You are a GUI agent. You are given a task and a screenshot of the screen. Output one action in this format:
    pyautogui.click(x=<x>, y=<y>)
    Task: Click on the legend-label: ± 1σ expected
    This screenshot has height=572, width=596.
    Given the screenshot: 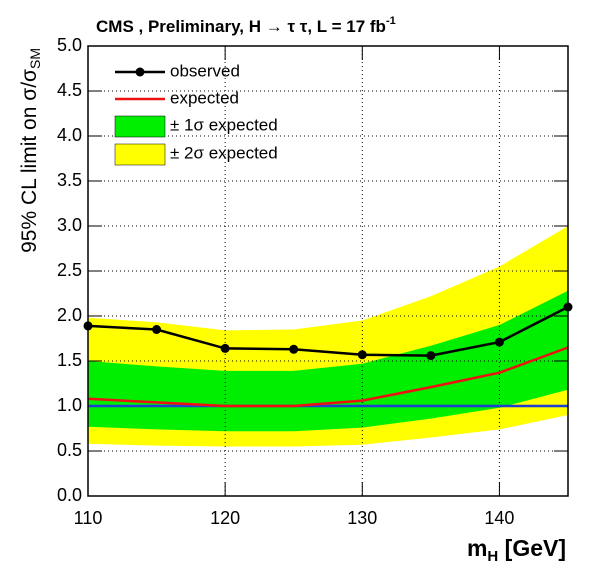 What is the action you would take?
    pyautogui.click(x=224, y=124)
    